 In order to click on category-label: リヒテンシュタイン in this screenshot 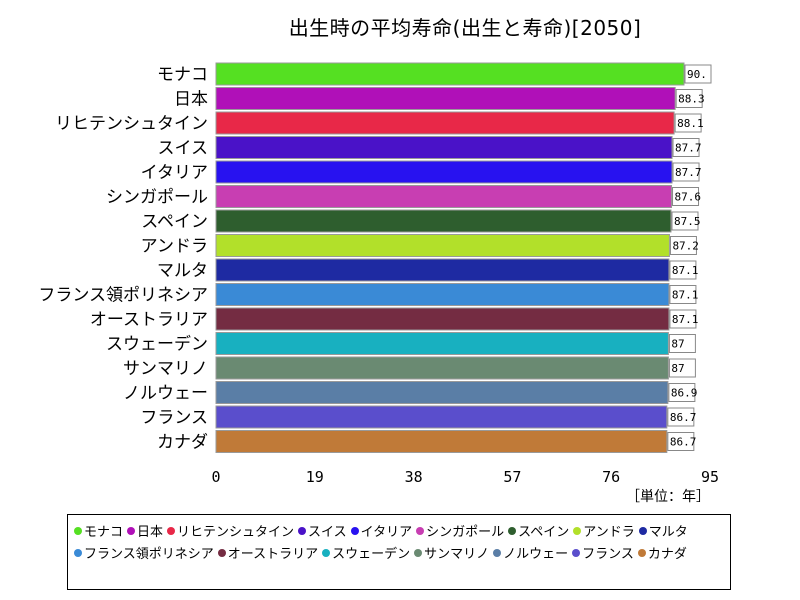, I will do `click(131, 124)`.